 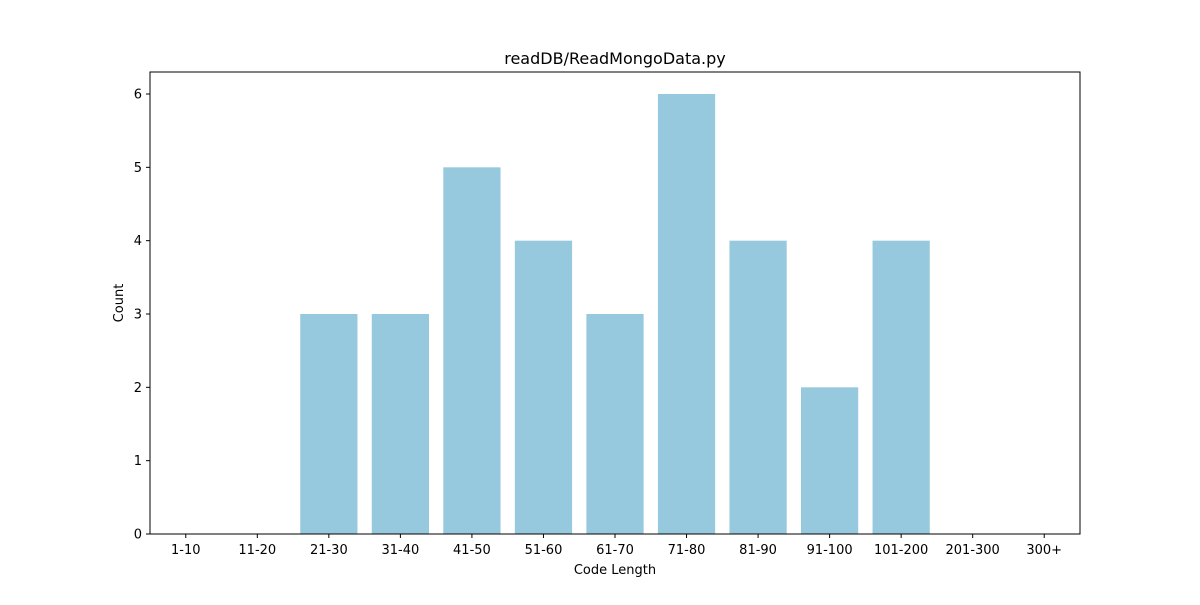 What do you see at coordinates (472, 550) in the screenshot?
I see `x-tick-label: 41-50` at bounding box center [472, 550].